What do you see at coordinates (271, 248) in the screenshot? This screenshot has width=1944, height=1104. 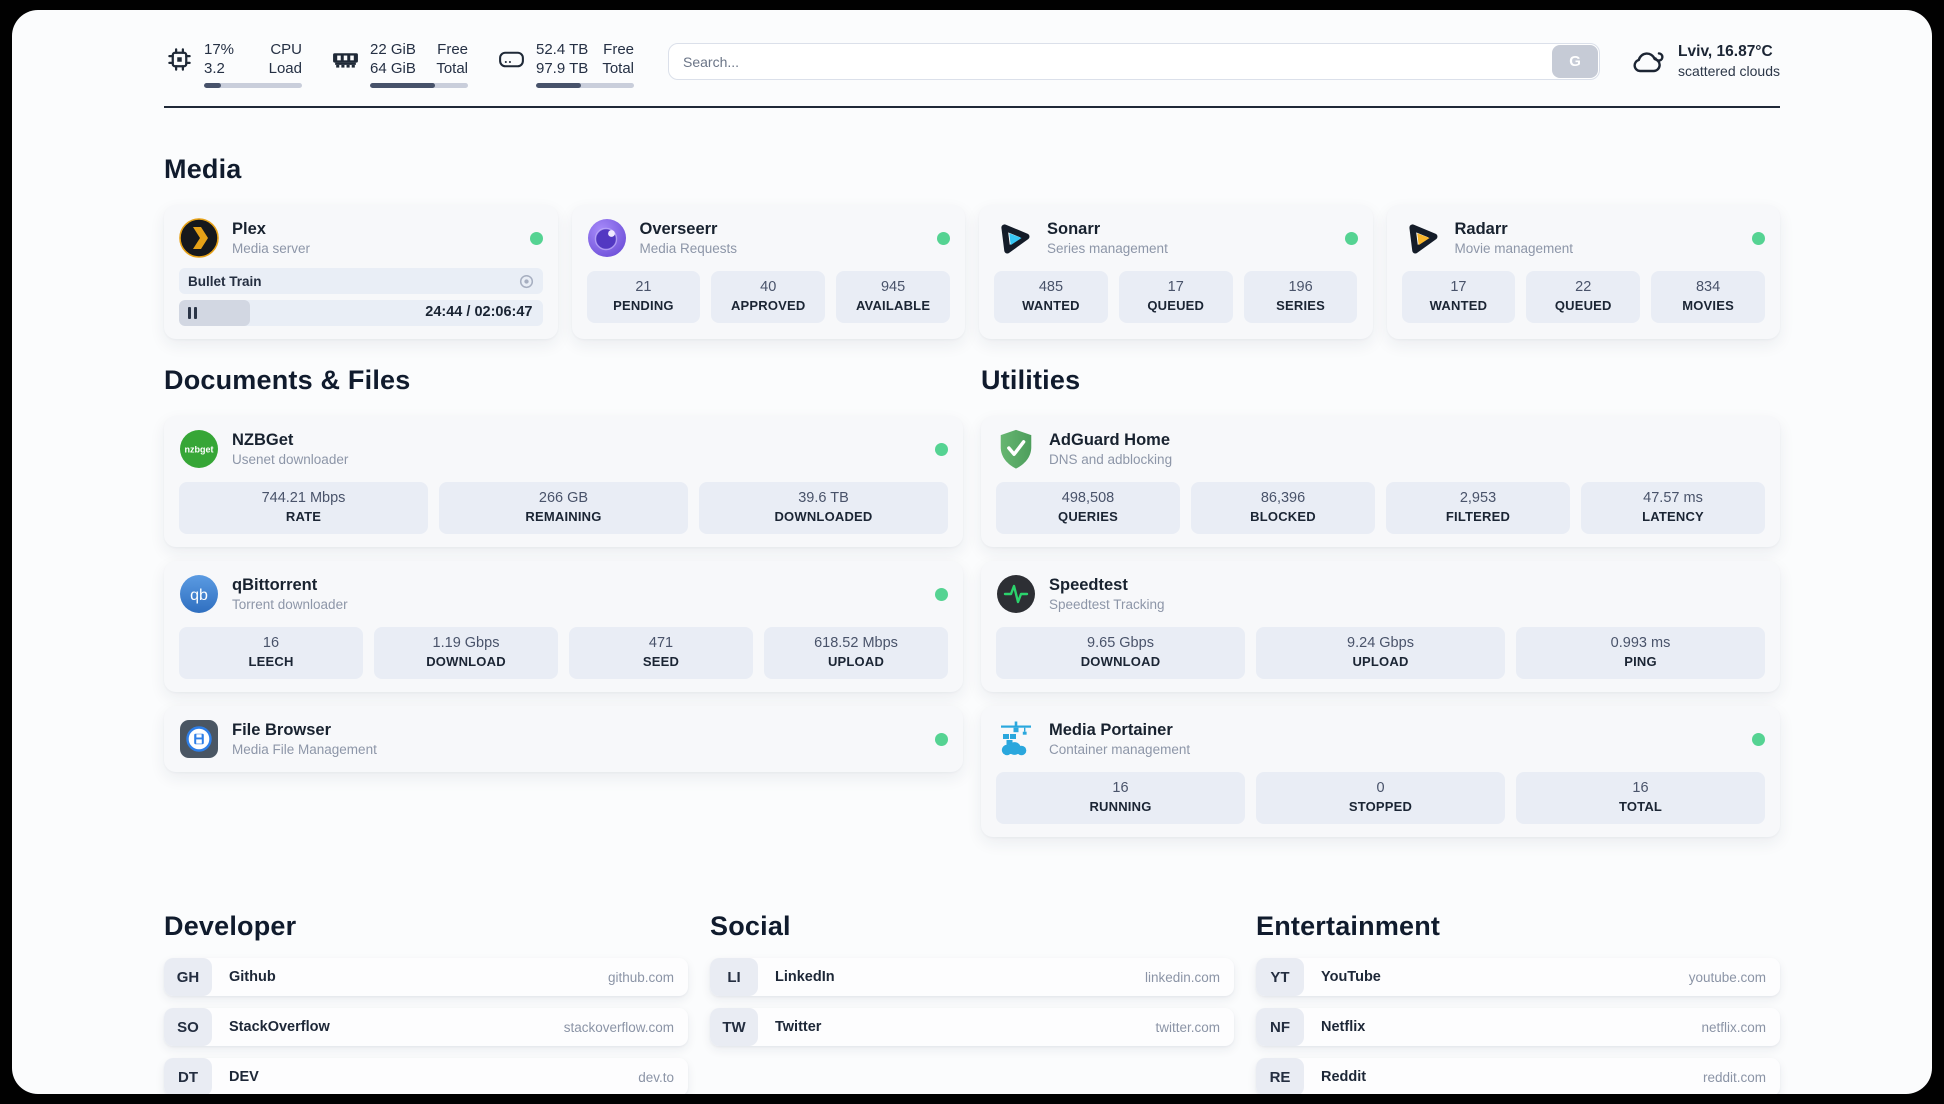 I see `service-subtitle: Media server` at bounding box center [271, 248].